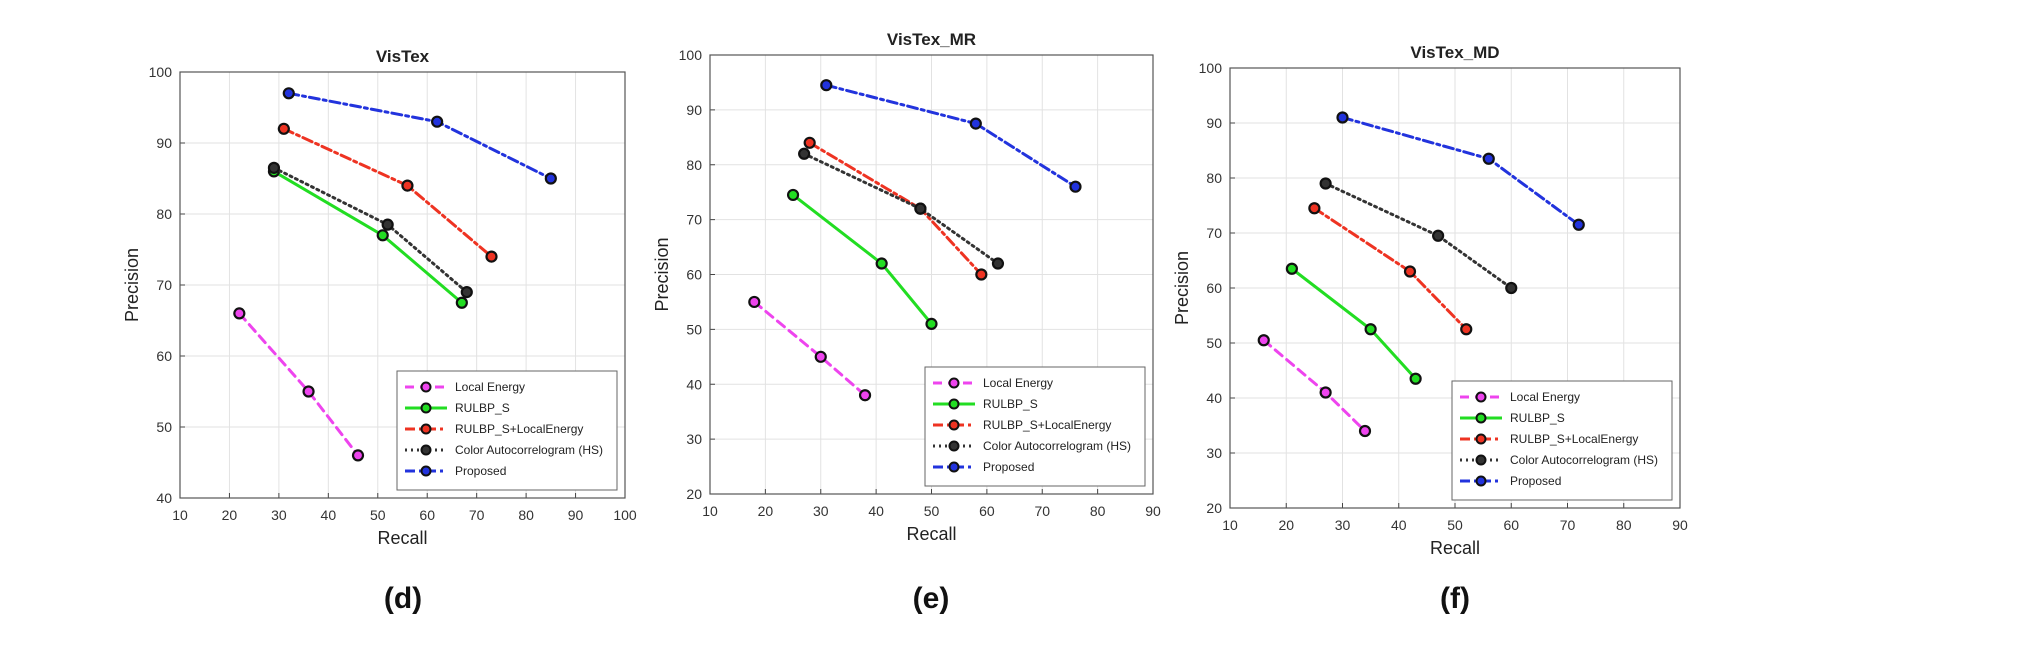  Describe the element at coordinates (1214, 398) in the screenshot. I see `y-tick-label: 40` at that location.